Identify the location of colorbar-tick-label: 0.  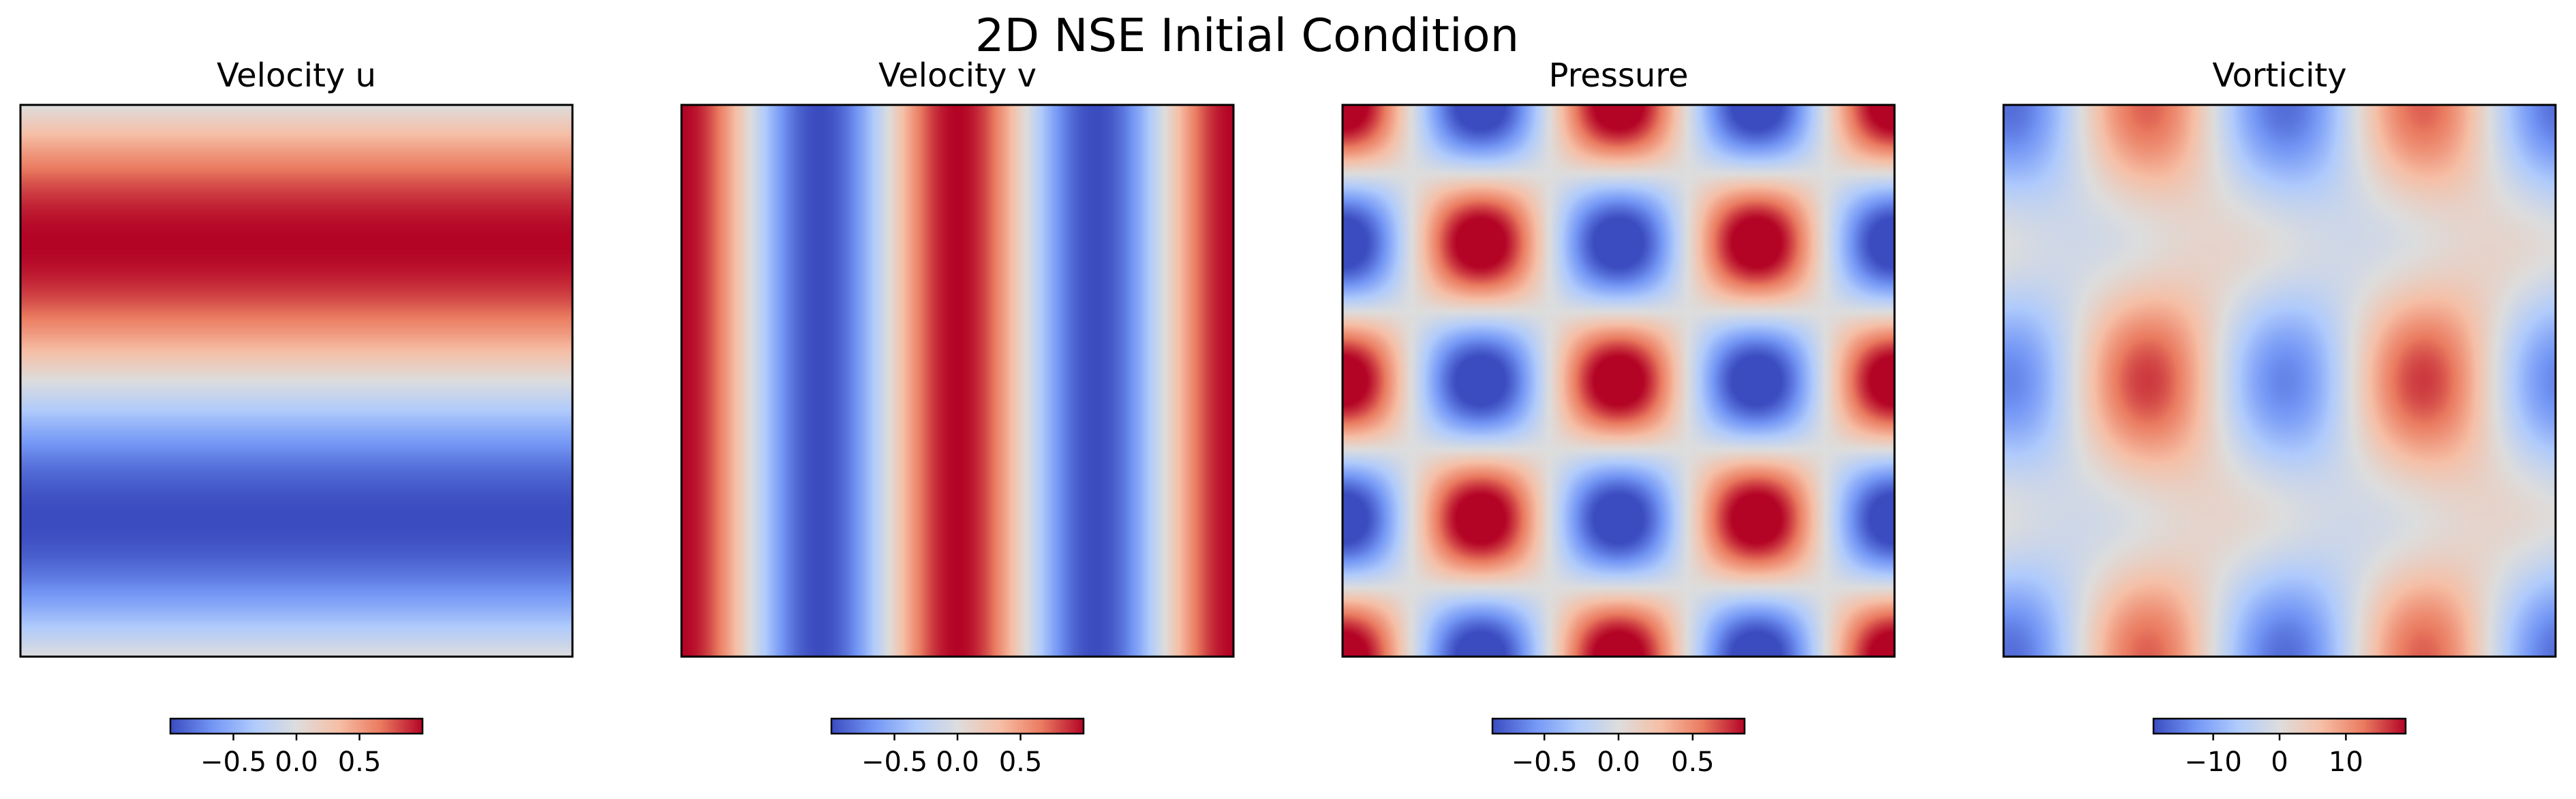
(2279, 763).